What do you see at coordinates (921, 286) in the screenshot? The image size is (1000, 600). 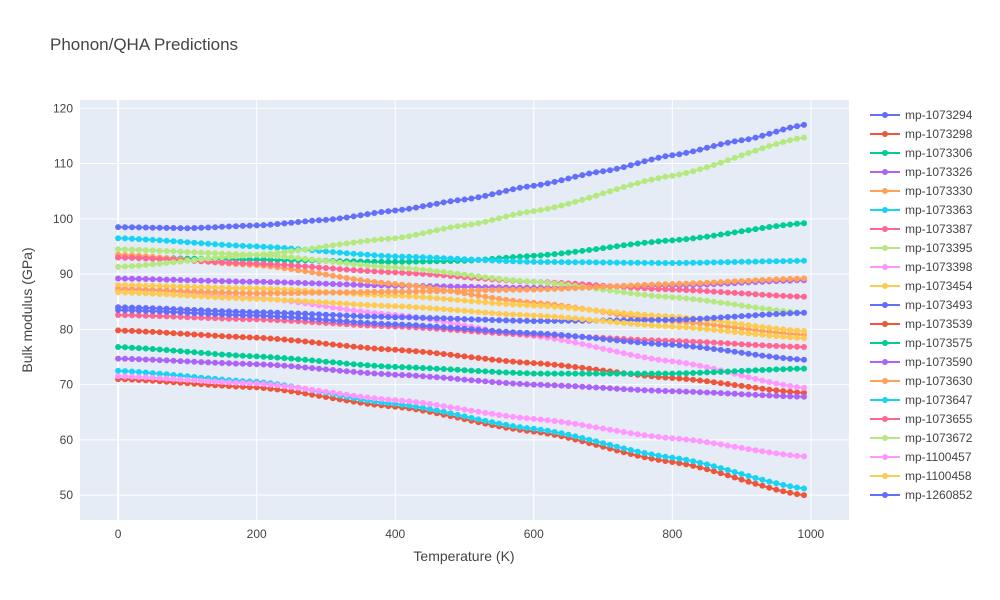 I see `legend-item: mp-1073454` at bounding box center [921, 286].